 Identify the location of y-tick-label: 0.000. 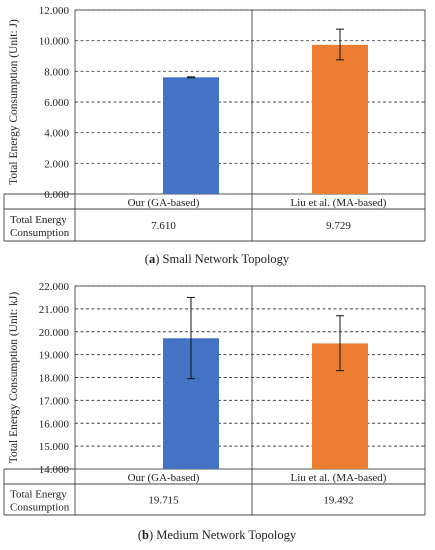
(56, 195).